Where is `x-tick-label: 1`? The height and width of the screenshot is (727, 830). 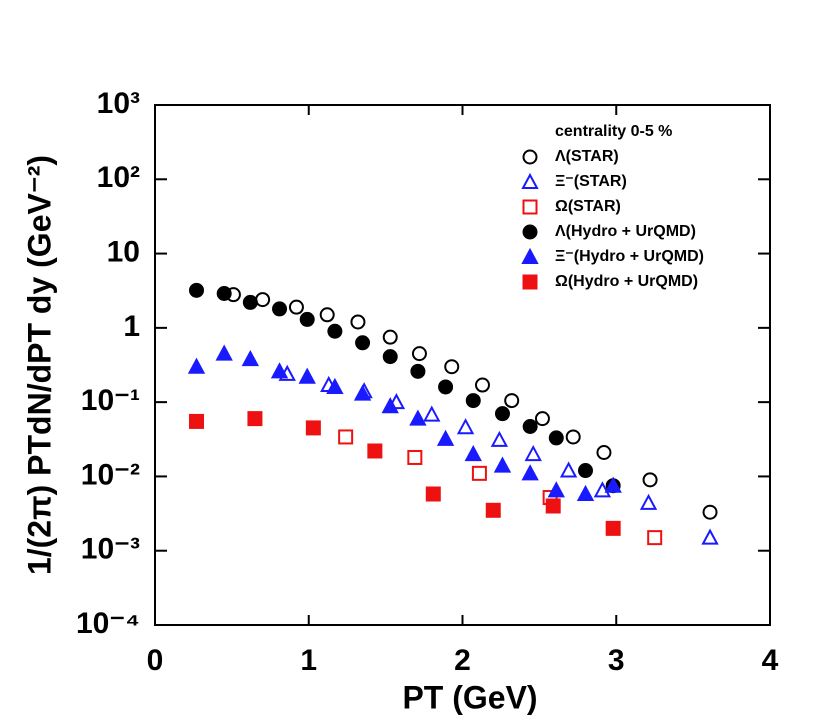
x-tick-label: 1 is located at coordinates (308, 660).